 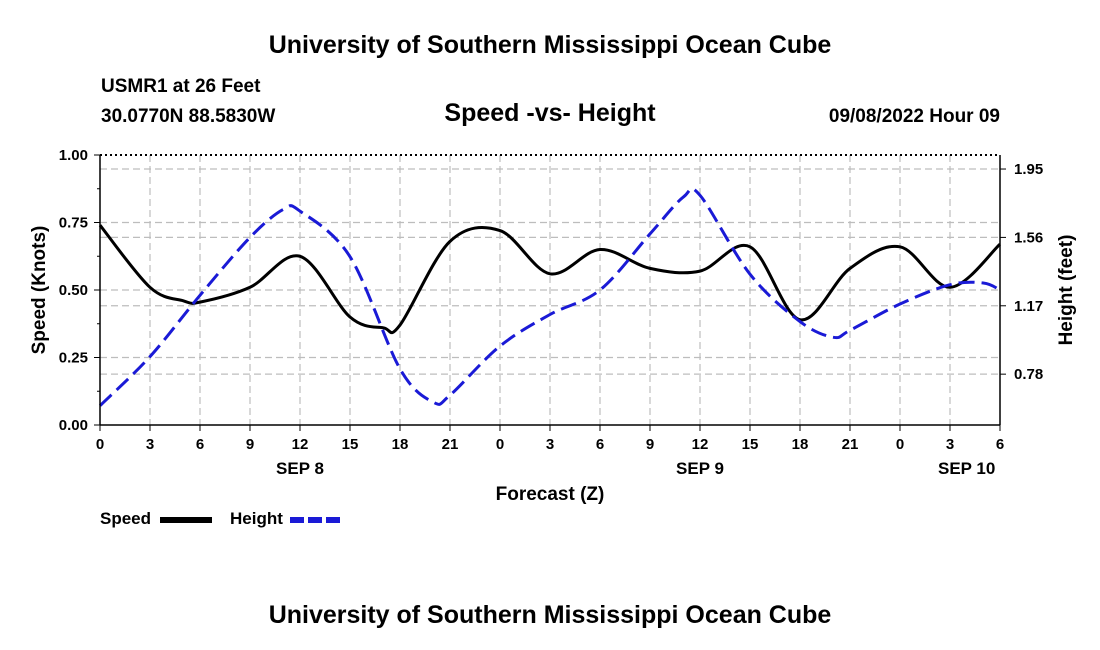 I want to click on y-left-tick-label: 0.50, so click(x=73, y=290).